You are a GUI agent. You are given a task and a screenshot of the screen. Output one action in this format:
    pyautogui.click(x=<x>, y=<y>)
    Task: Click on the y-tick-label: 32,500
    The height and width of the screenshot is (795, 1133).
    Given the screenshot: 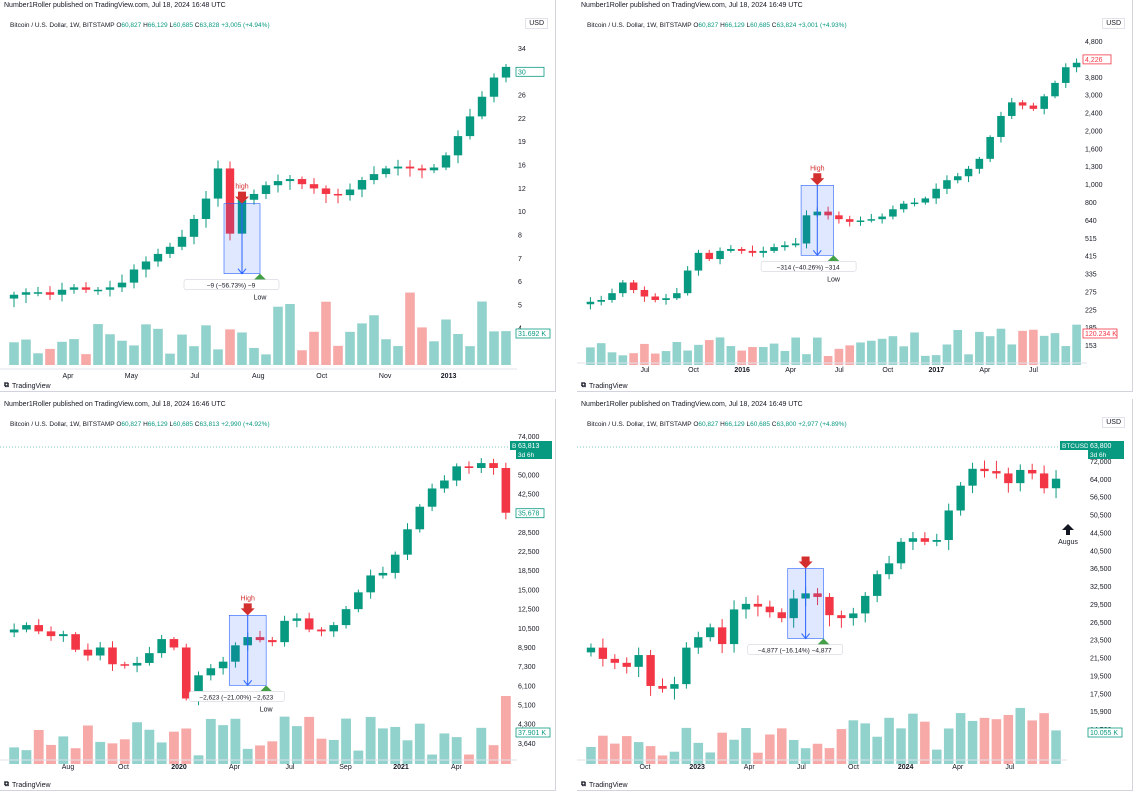 What is the action you would take?
    pyautogui.click(x=1101, y=587)
    